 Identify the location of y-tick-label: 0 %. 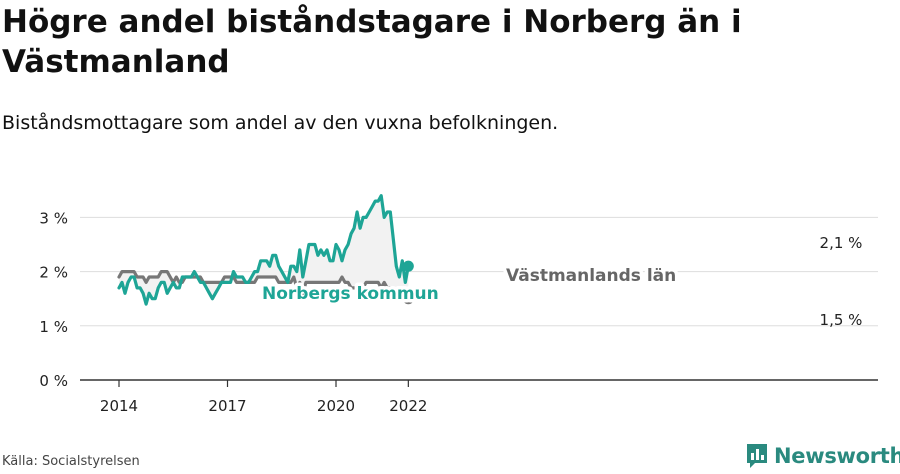
(53, 381).